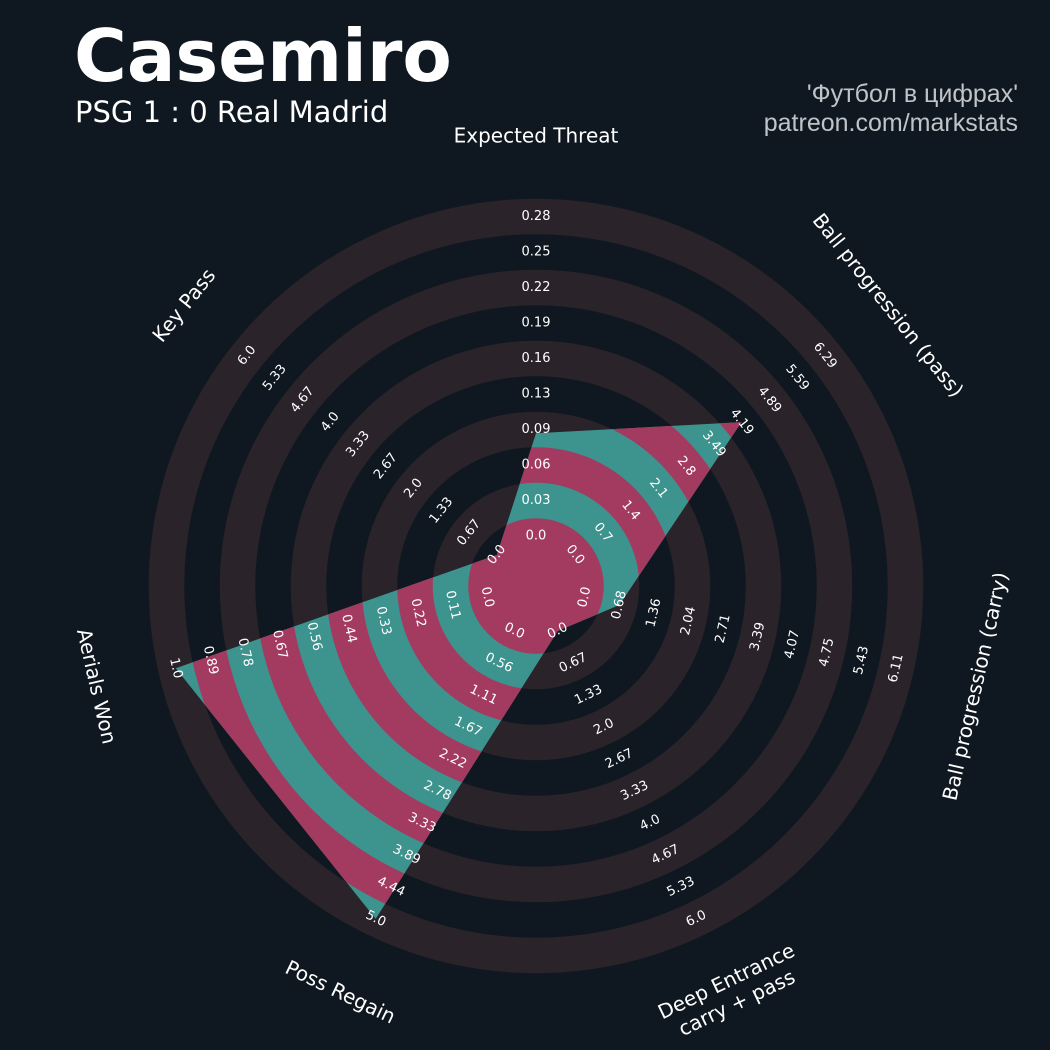 The width and height of the screenshot is (1050, 1050). I want to click on param-label: Aerials Won, so click(97, 686).